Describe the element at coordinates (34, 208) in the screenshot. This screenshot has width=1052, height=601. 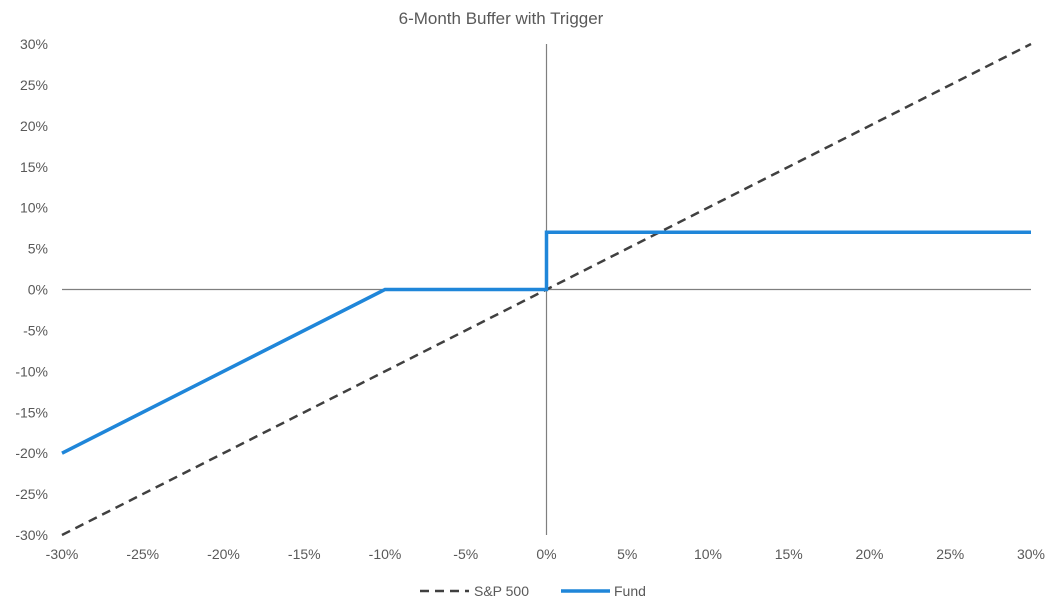
I see `y-tick-label: 10%` at that location.